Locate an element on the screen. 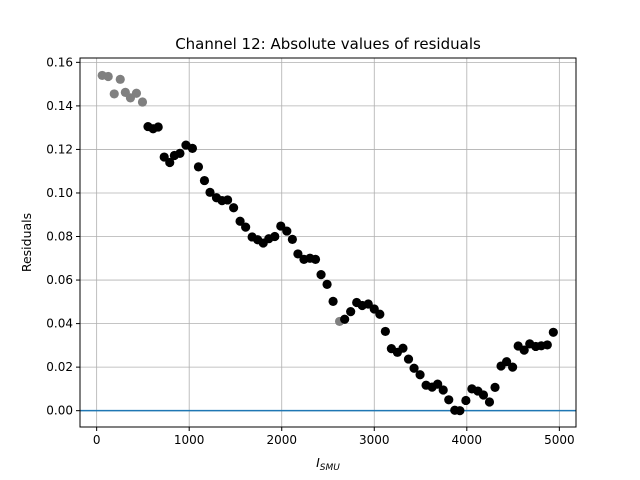 The width and height of the screenshot is (640, 480). x-tick-label: 4000 is located at coordinates (467, 440).